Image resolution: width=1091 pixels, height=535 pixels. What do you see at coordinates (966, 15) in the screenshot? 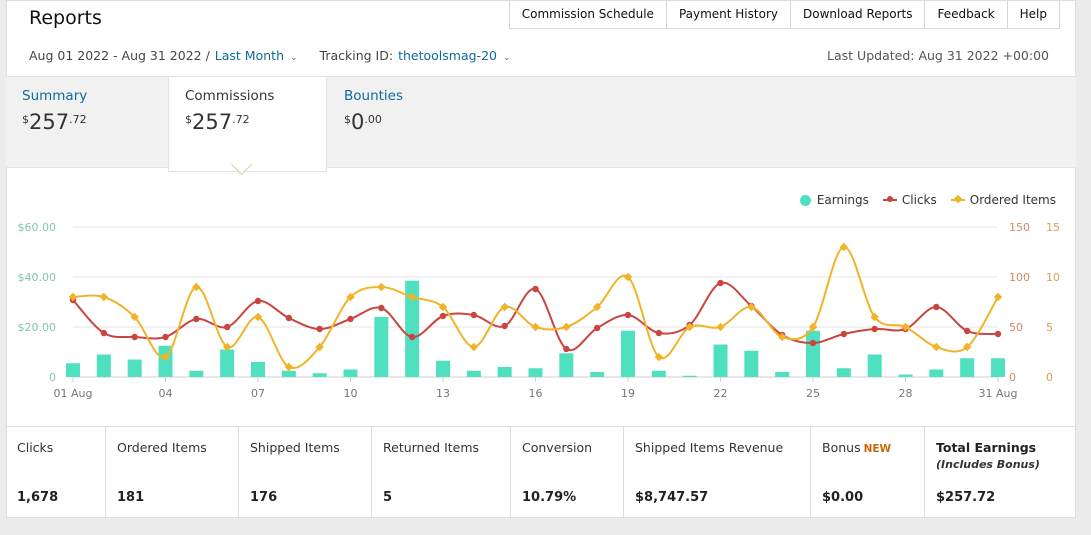
I see `feedback-button: Feedback` at bounding box center [966, 15].